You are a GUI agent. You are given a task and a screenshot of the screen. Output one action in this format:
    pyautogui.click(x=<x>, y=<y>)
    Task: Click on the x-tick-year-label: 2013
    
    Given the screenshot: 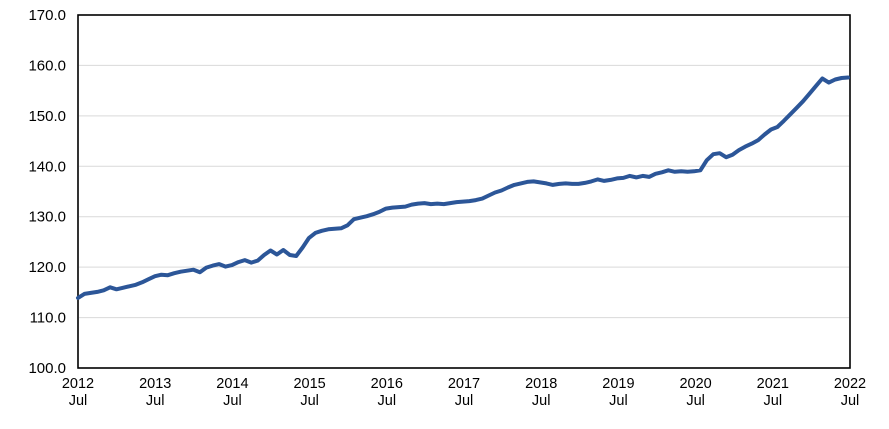 What is the action you would take?
    pyautogui.click(x=155, y=384)
    